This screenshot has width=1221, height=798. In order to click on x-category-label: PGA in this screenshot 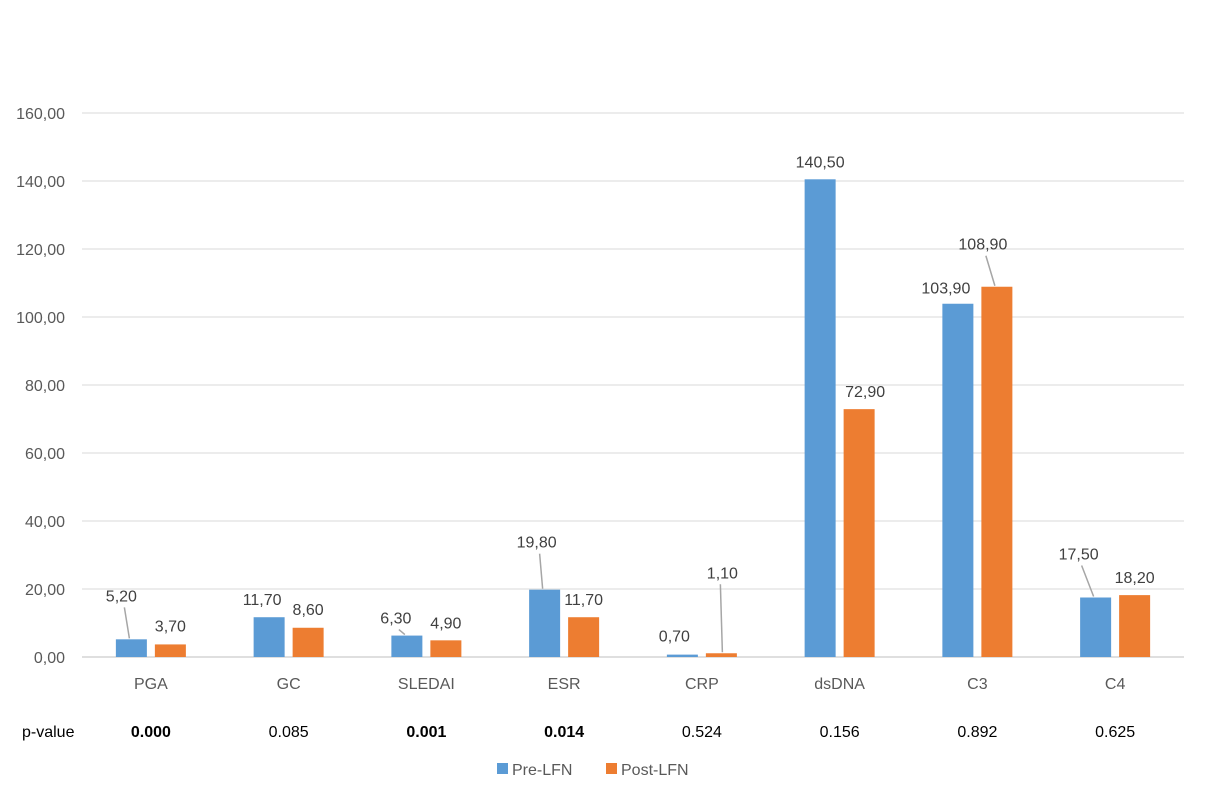, I will do `click(151, 684)`.